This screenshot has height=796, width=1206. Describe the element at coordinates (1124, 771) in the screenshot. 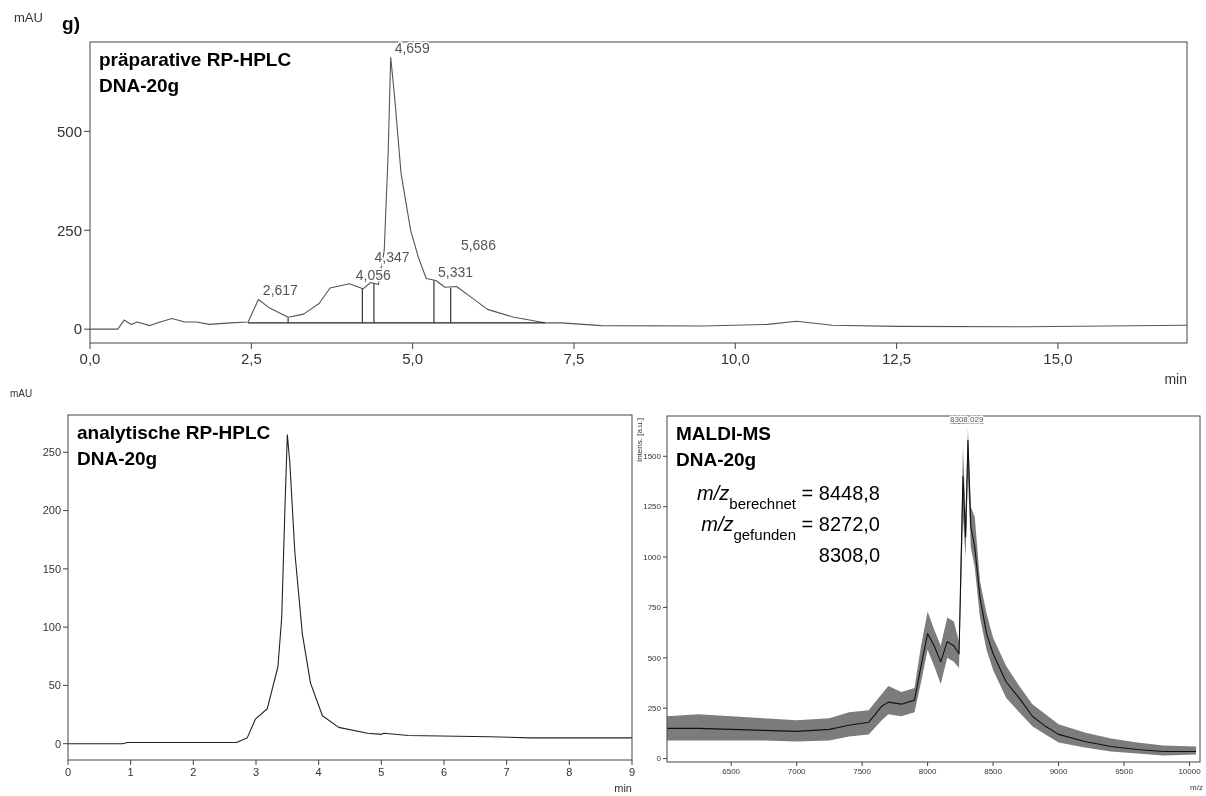

I see `x-tick-label: 9500` at that location.